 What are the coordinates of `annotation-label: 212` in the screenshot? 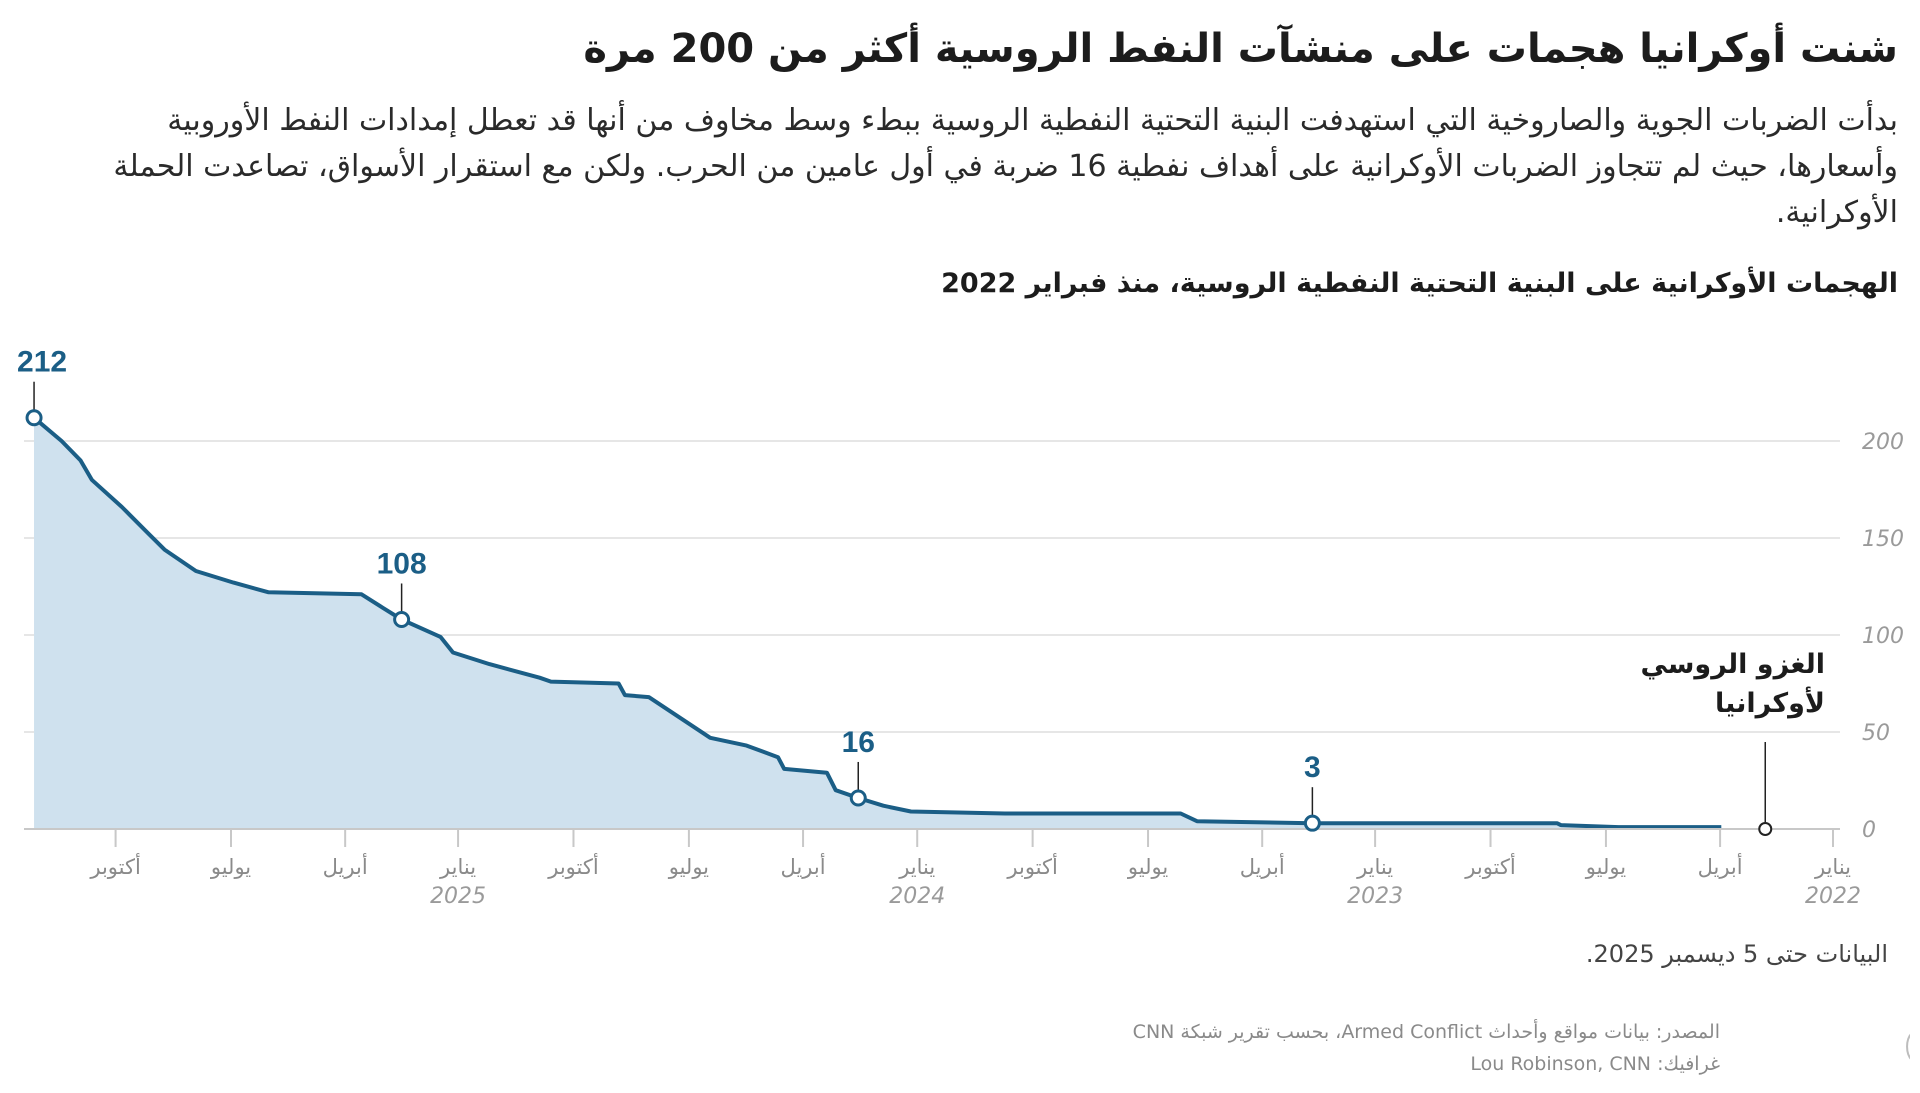 It's located at (42, 362).